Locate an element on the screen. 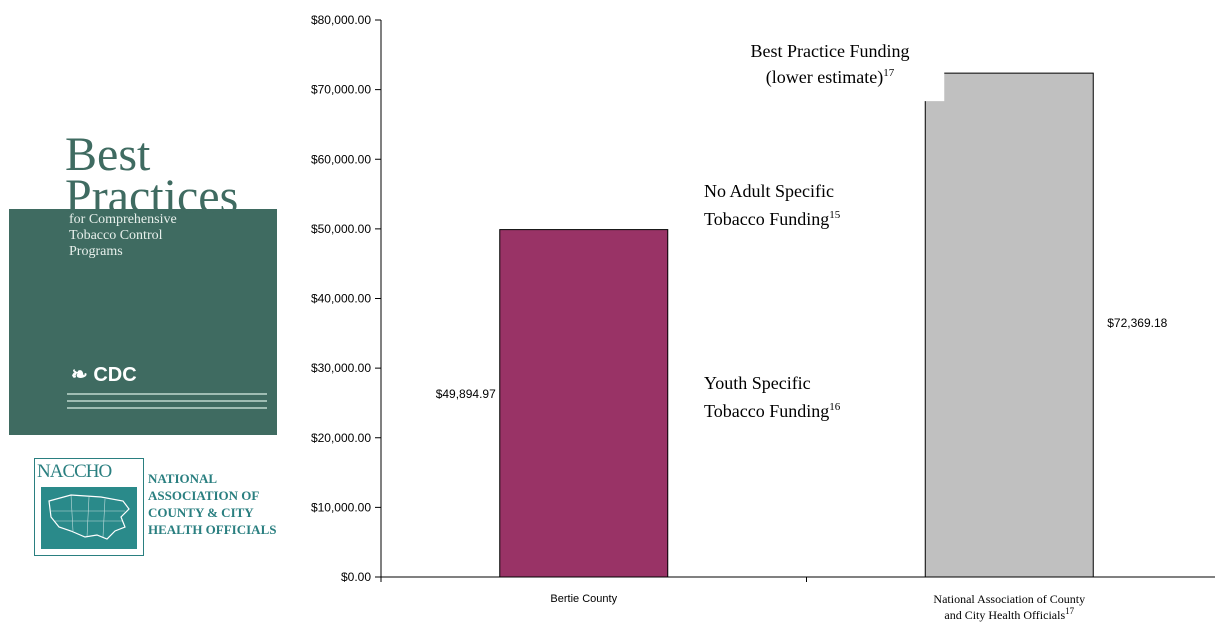  annotation-line: Best Practice Funding is located at coordinates (830, 51).